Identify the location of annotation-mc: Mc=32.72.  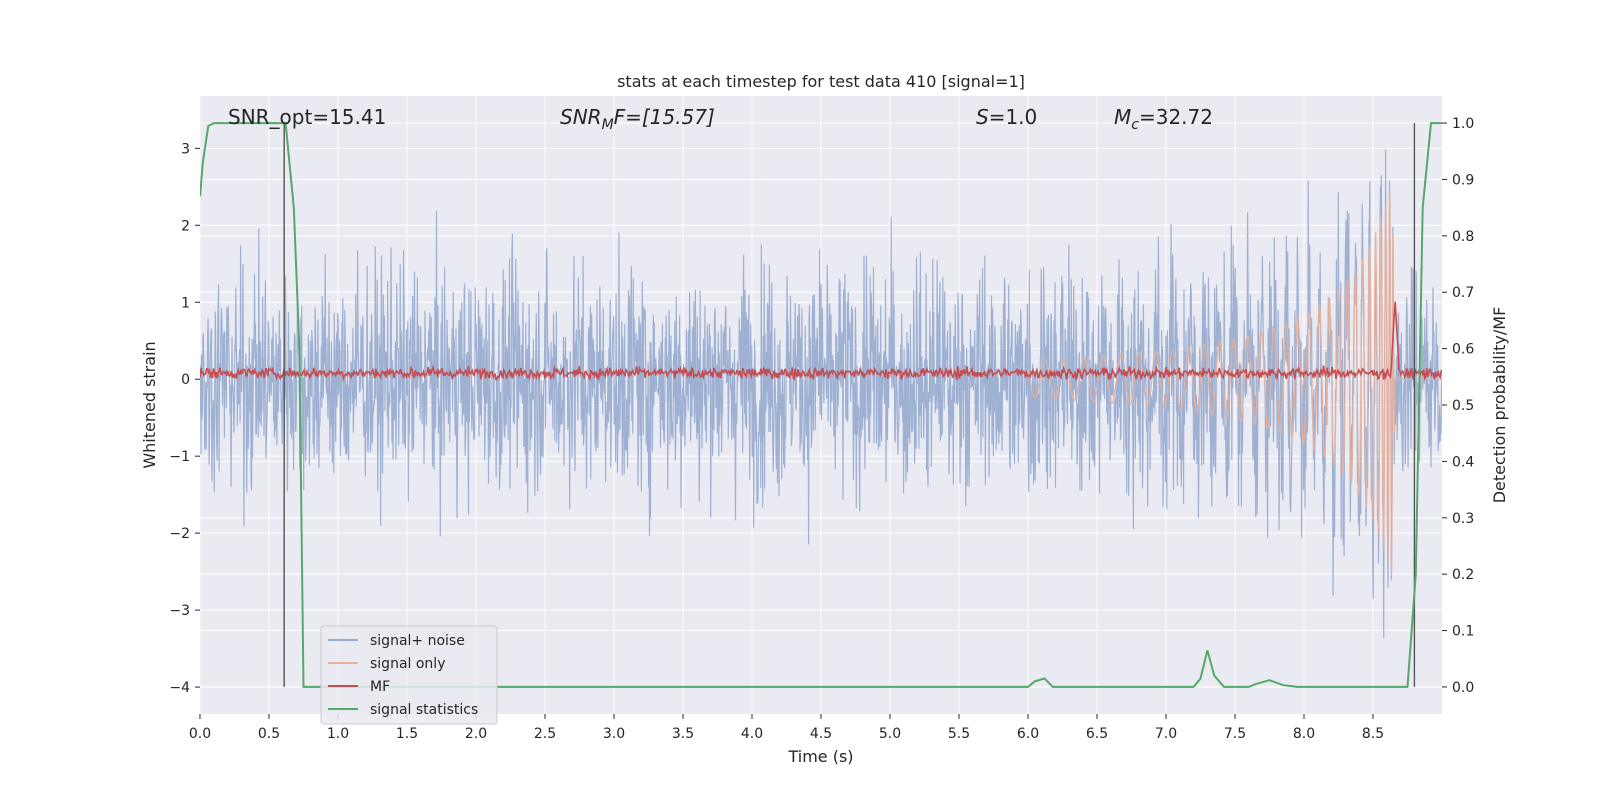
(1163, 119).